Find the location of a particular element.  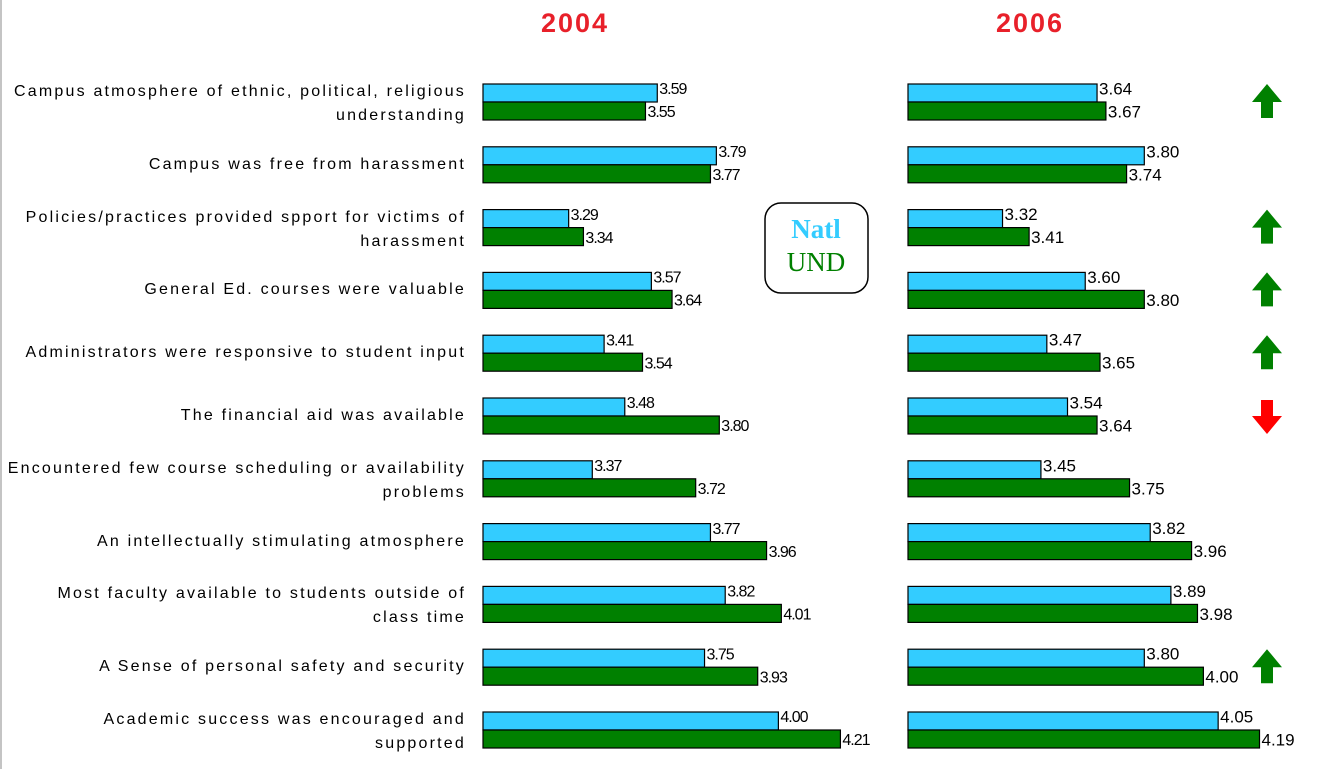

value-label: 4.19 is located at coordinates (1278, 739).